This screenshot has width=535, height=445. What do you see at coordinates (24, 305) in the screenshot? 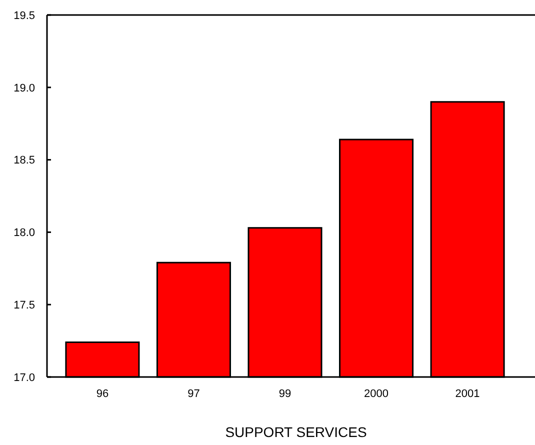
I see `y-tick-label: 17.5` at bounding box center [24, 305].